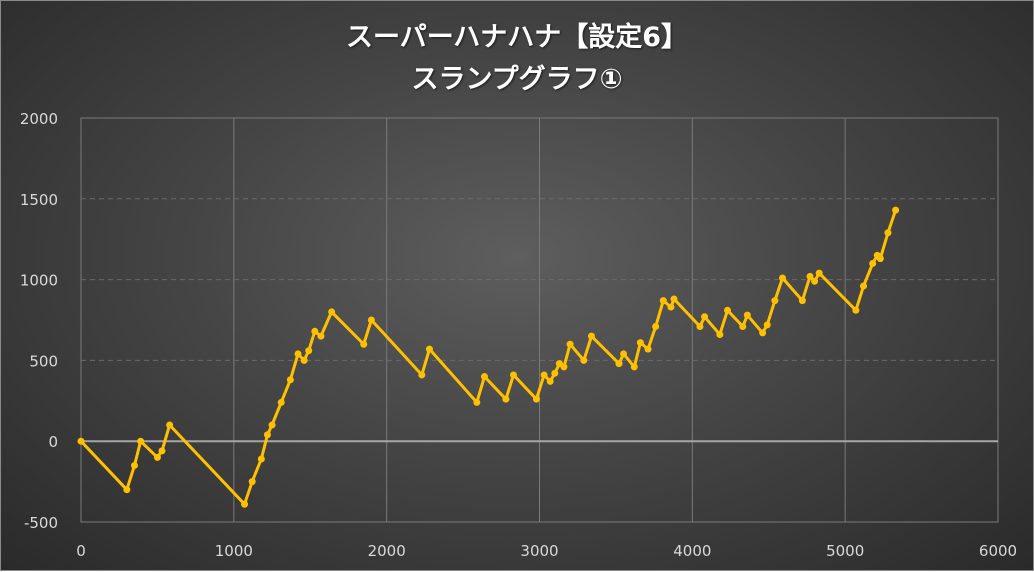 This screenshot has height=572, width=1034. What do you see at coordinates (39, 200) in the screenshot?
I see `y-tick-label: 1500` at bounding box center [39, 200].